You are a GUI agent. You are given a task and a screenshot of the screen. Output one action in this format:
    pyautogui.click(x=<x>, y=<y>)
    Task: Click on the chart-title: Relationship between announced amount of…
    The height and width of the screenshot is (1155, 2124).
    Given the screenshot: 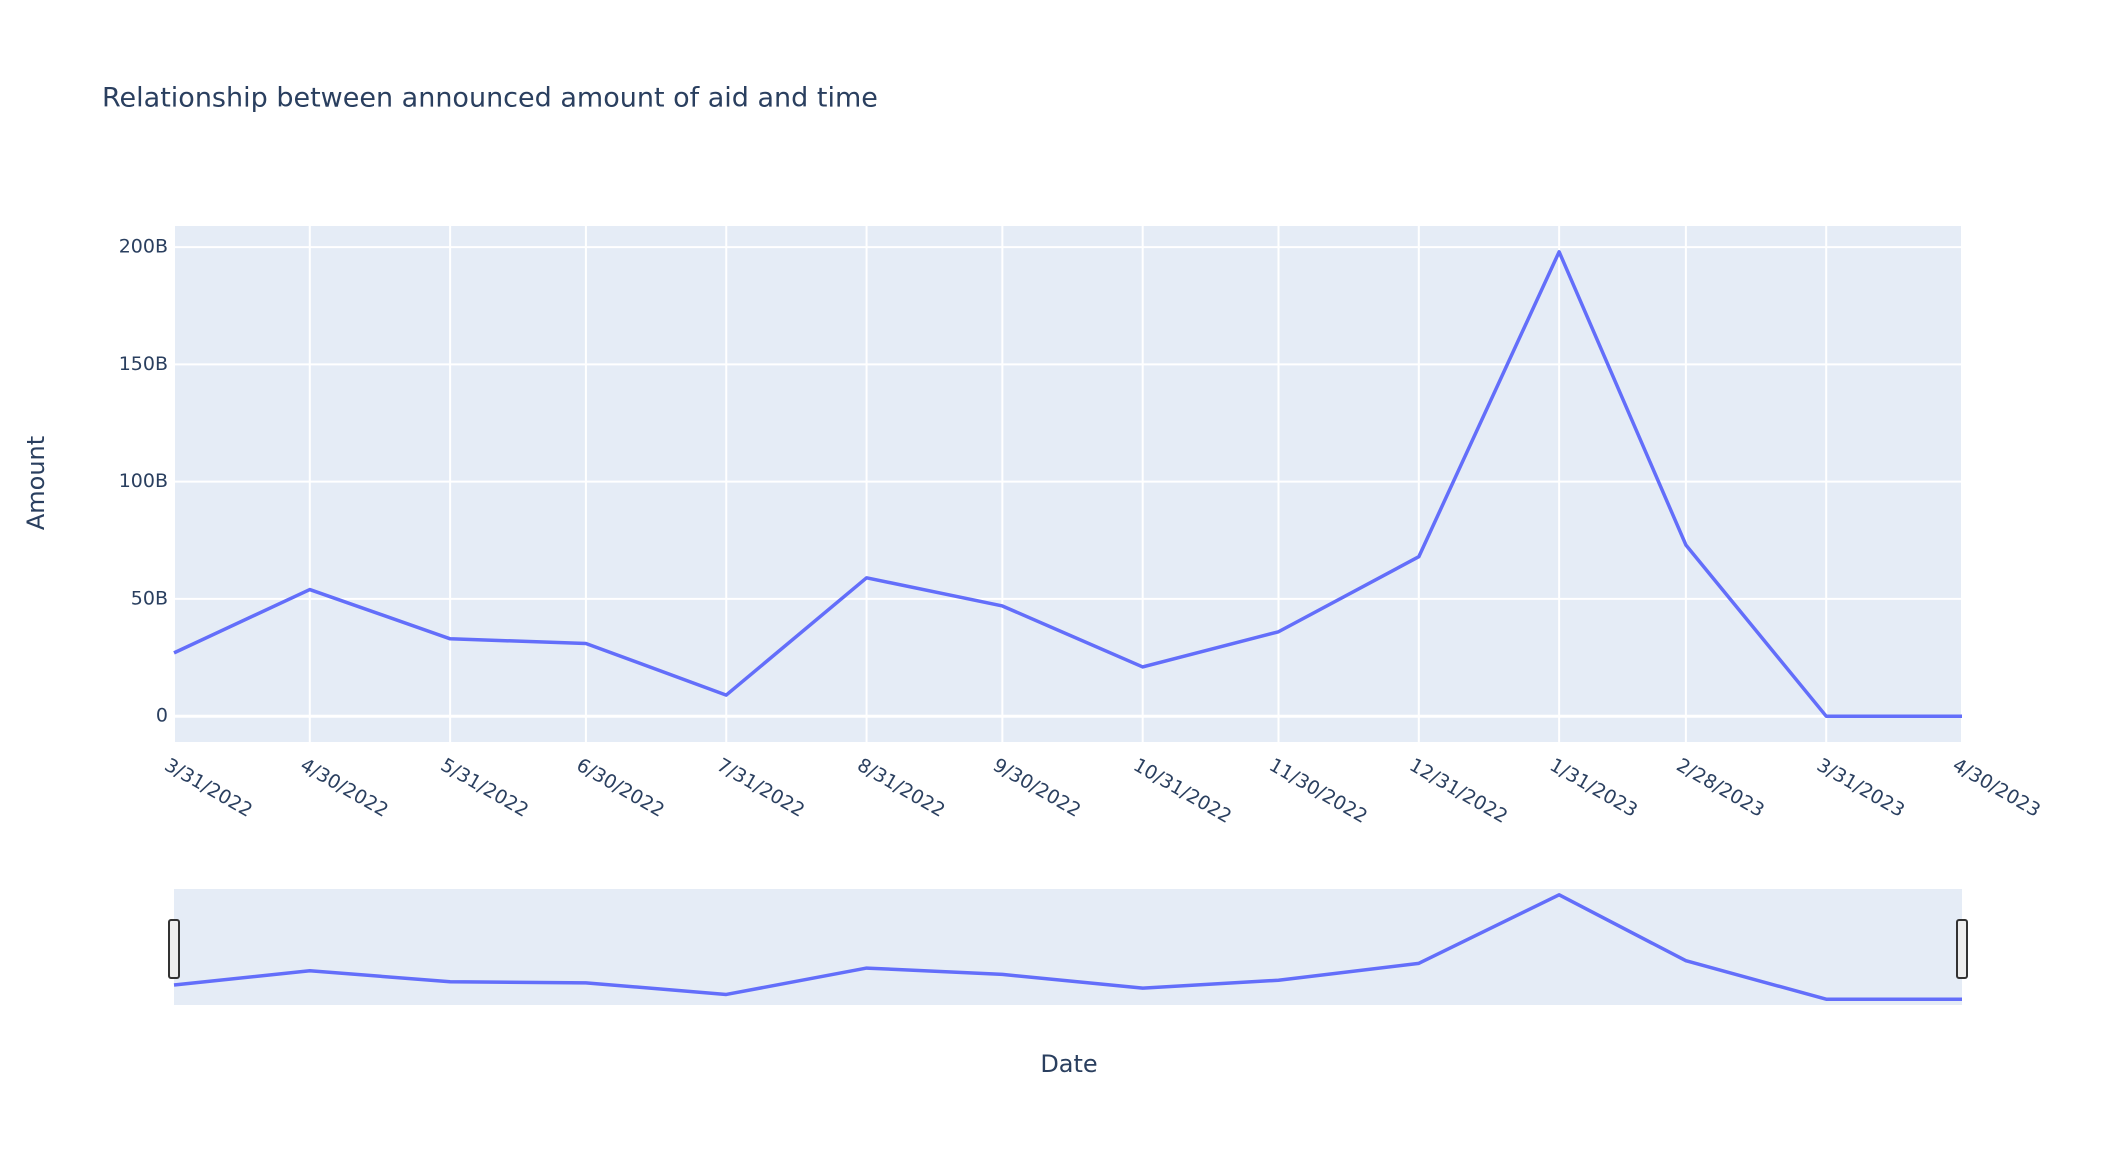 What is the action you would take?
    pyautogui.click(x=490, y=98)
    